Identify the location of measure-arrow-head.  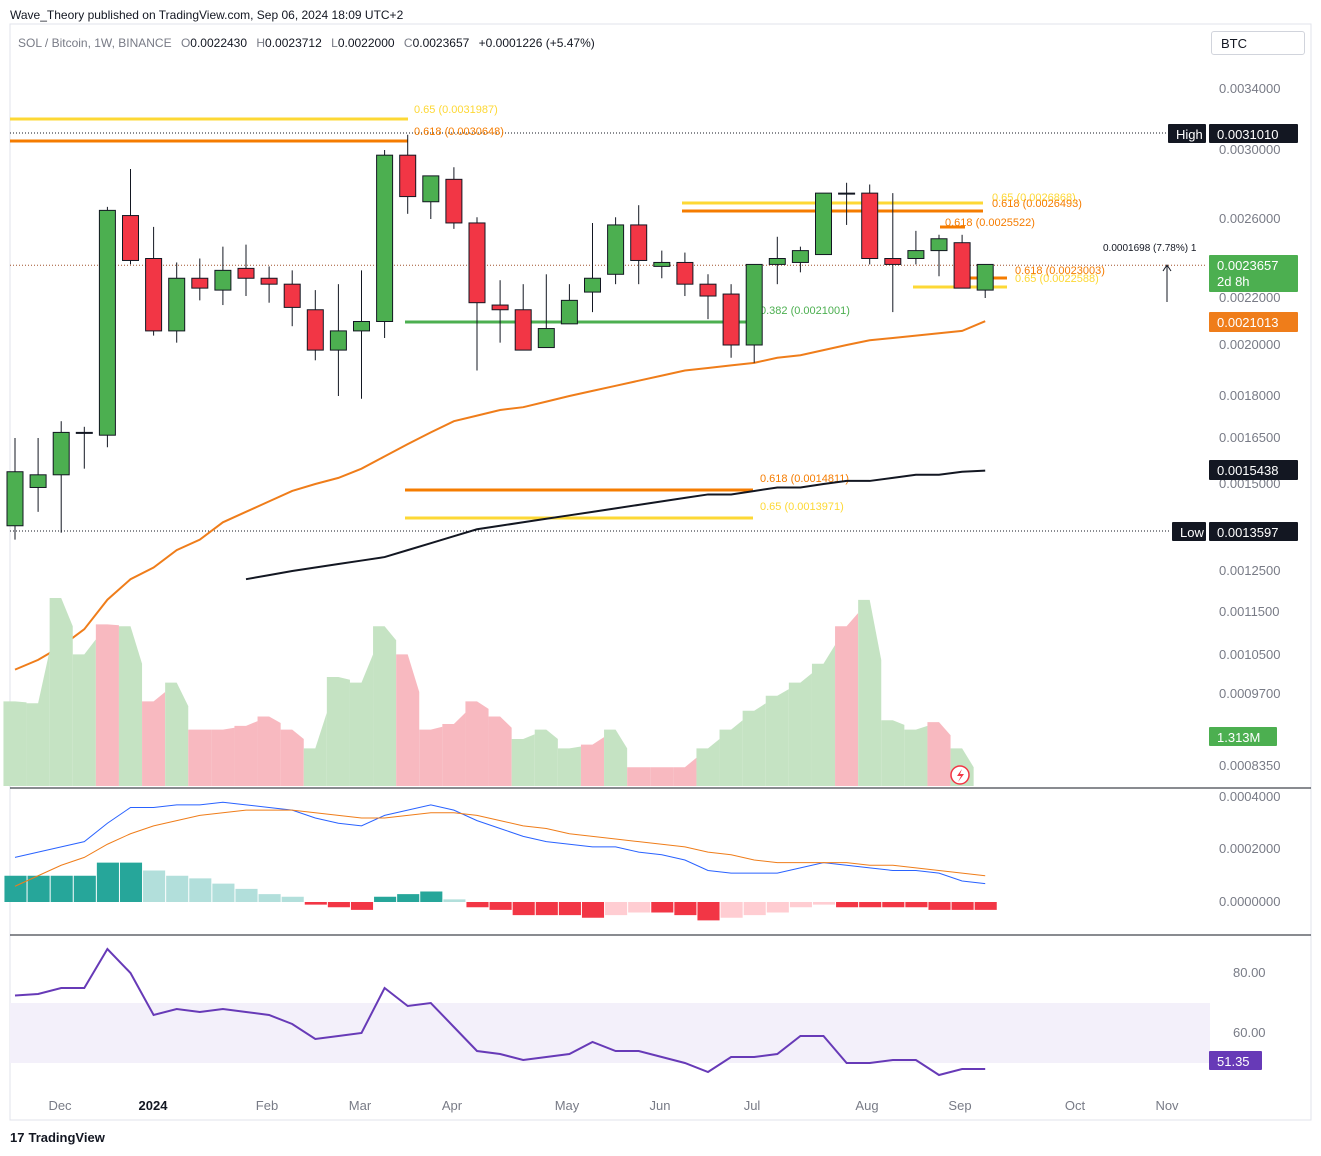
(1167, 268).